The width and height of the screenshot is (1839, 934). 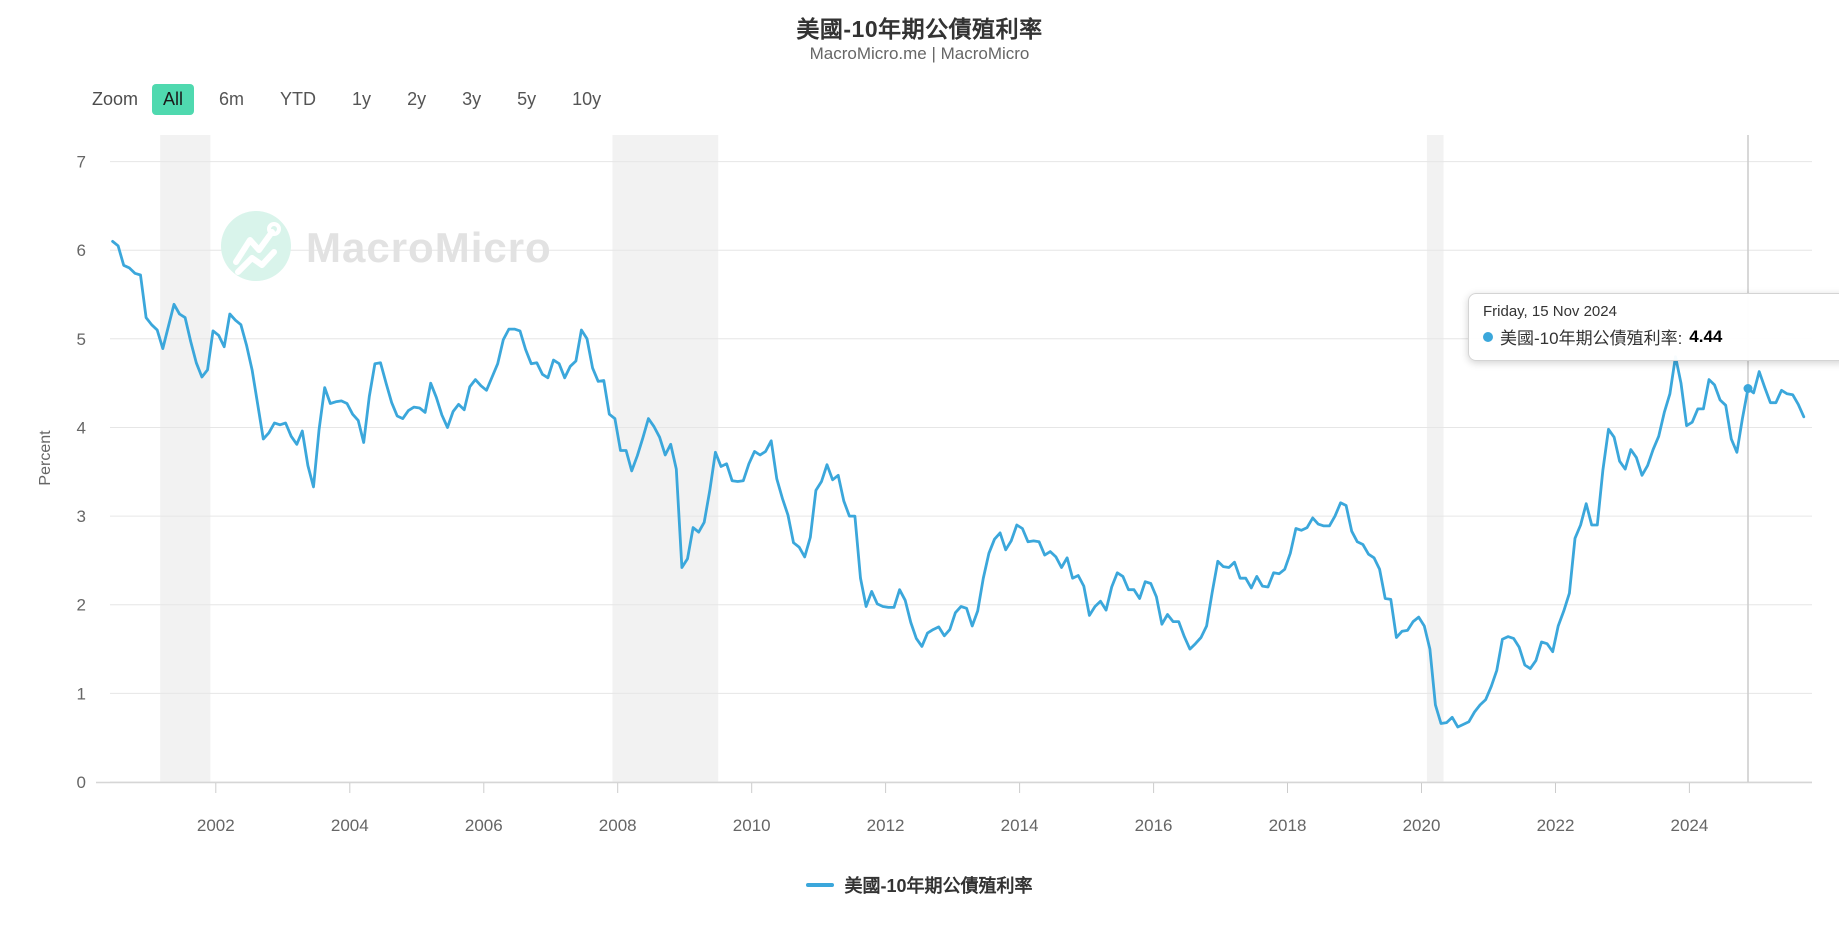 What do you see at coordinates (484, 825) in the screenshot?
I see `x-tick-label-2006: 2006` at bounding box center [484, 825].